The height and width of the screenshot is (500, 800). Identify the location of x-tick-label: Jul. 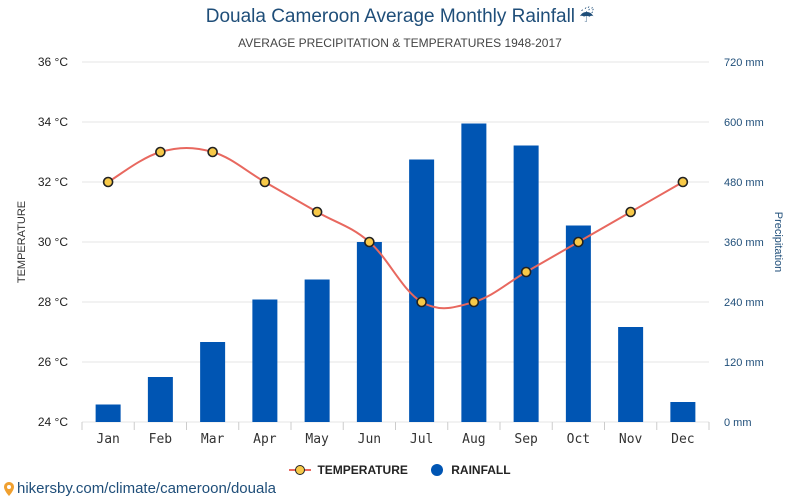
(421, 439).